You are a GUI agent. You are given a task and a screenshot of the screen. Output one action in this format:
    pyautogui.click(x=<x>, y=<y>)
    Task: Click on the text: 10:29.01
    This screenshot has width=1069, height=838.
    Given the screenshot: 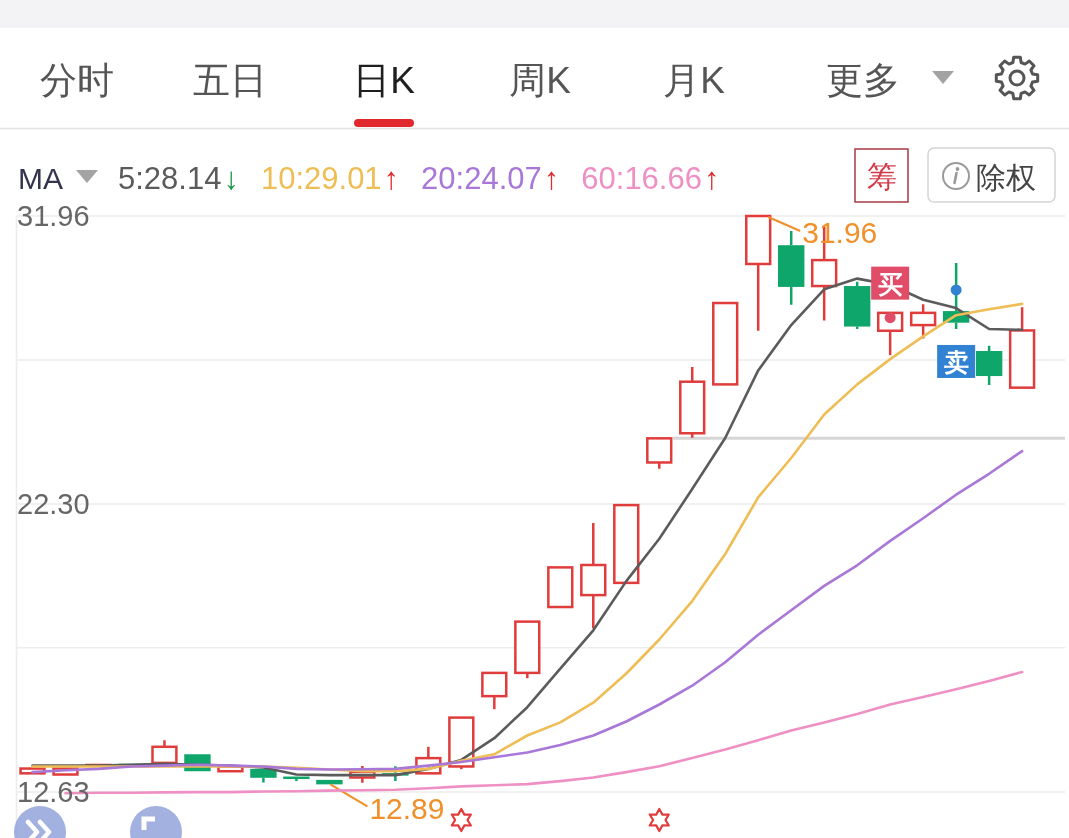 What is the action you would take?
    pyautogui.click(x=321, y=178)
    